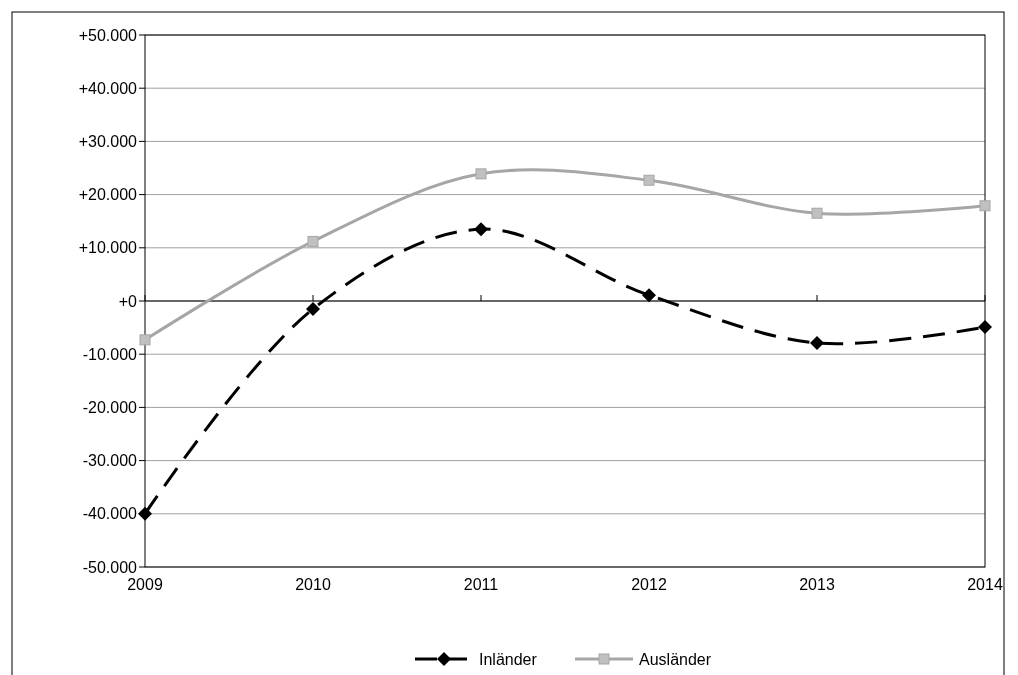 This screenshot has height=675, width=1018. Describe the element at coordinates (110, 354) in the screenshot. I see `y-tick-label: -10.000` at that location.